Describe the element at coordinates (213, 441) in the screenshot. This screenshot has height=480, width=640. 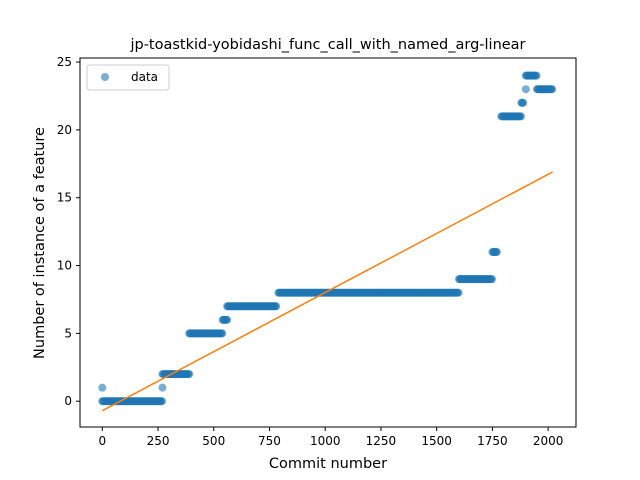
I see `x-tick-label: 500` at that location.